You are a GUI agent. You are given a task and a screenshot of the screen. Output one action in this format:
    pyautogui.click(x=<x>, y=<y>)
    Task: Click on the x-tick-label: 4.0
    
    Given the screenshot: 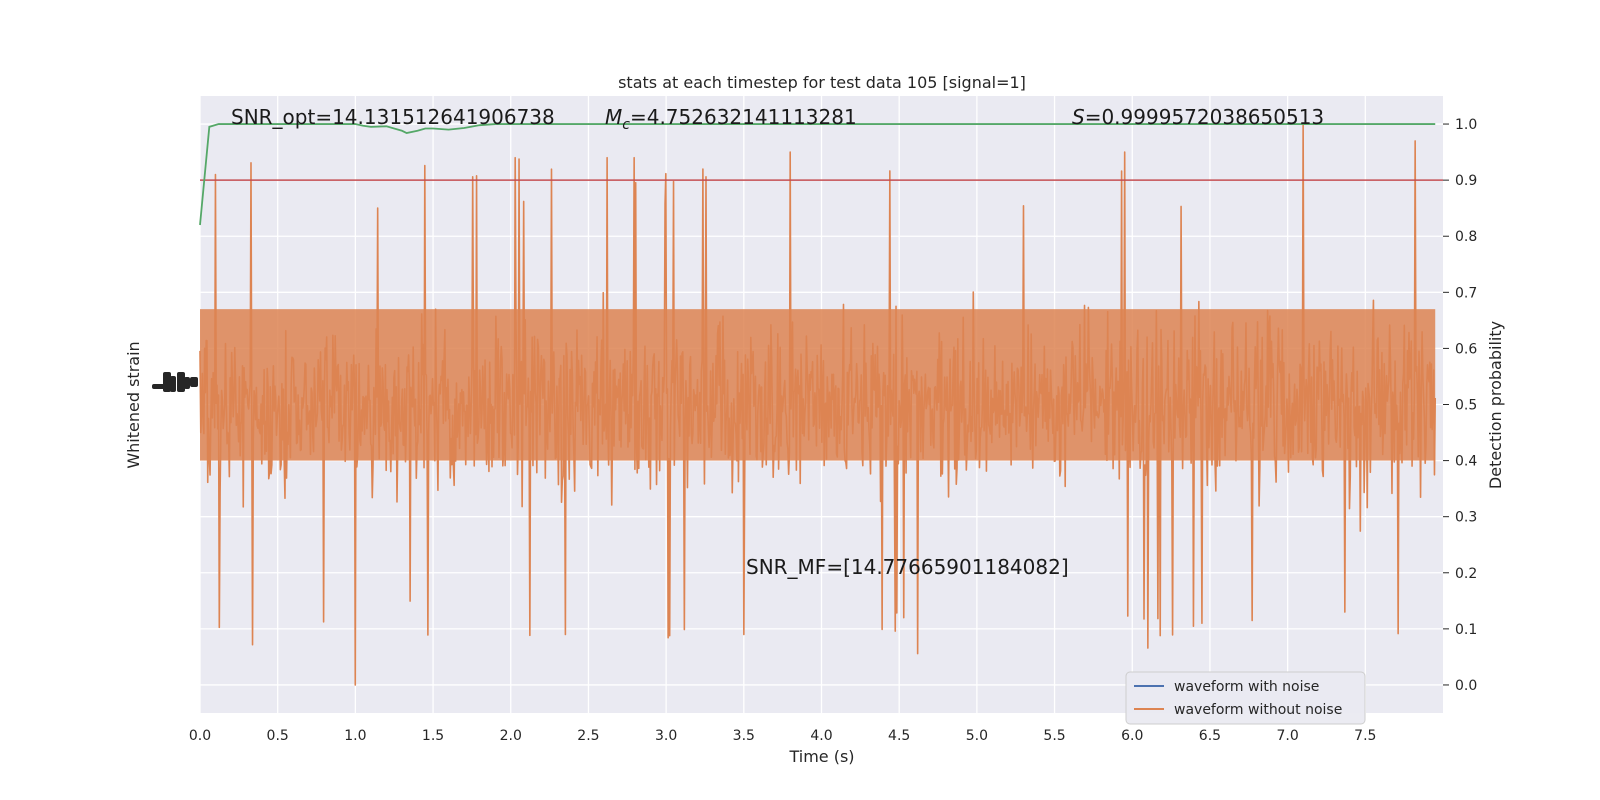 What is the action you would take?
    pyautogui.click(x=821, y=736)
    